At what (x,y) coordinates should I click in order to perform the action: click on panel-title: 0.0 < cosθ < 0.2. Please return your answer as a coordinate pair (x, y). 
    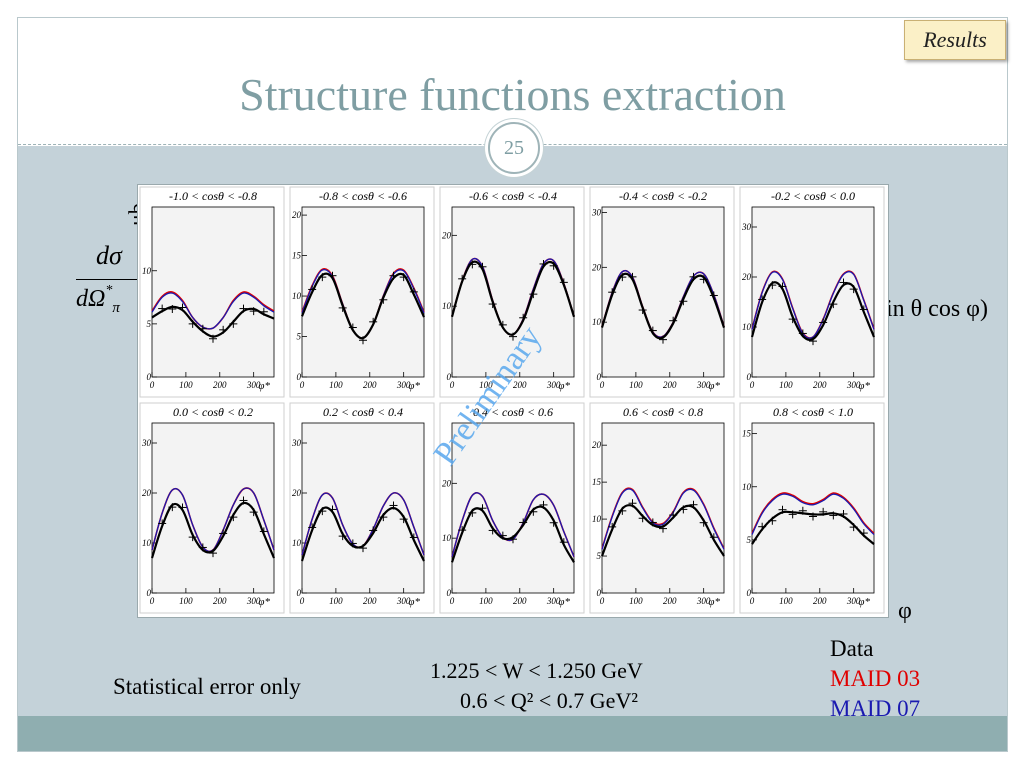
    Looking at the image, I should click on (213, 412).